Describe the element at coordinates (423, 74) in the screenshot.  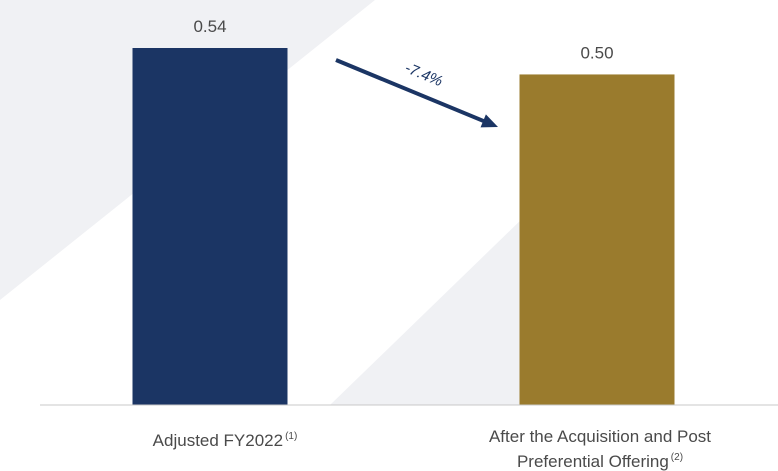
I see `change-label: -7.4%` at that location.